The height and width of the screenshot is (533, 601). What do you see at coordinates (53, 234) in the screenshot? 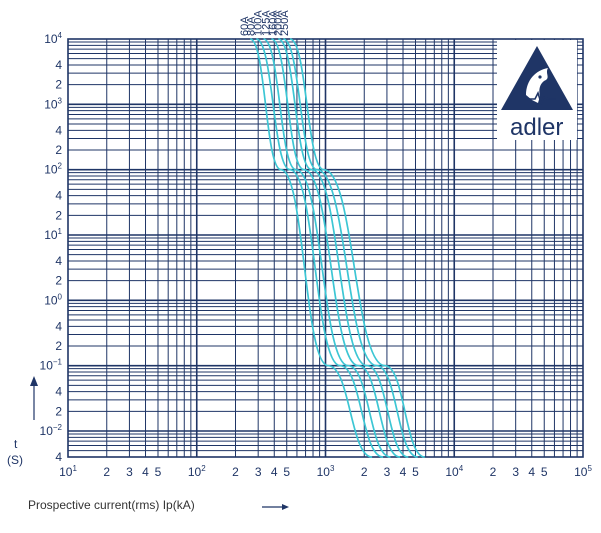
I see `y-tick-label: 10¹` at bounding box center [53, 234].